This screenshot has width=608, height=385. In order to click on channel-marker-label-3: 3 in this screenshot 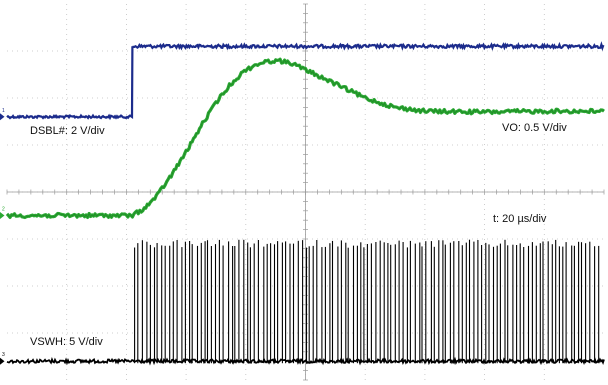, I will do `click(3, 355)`.